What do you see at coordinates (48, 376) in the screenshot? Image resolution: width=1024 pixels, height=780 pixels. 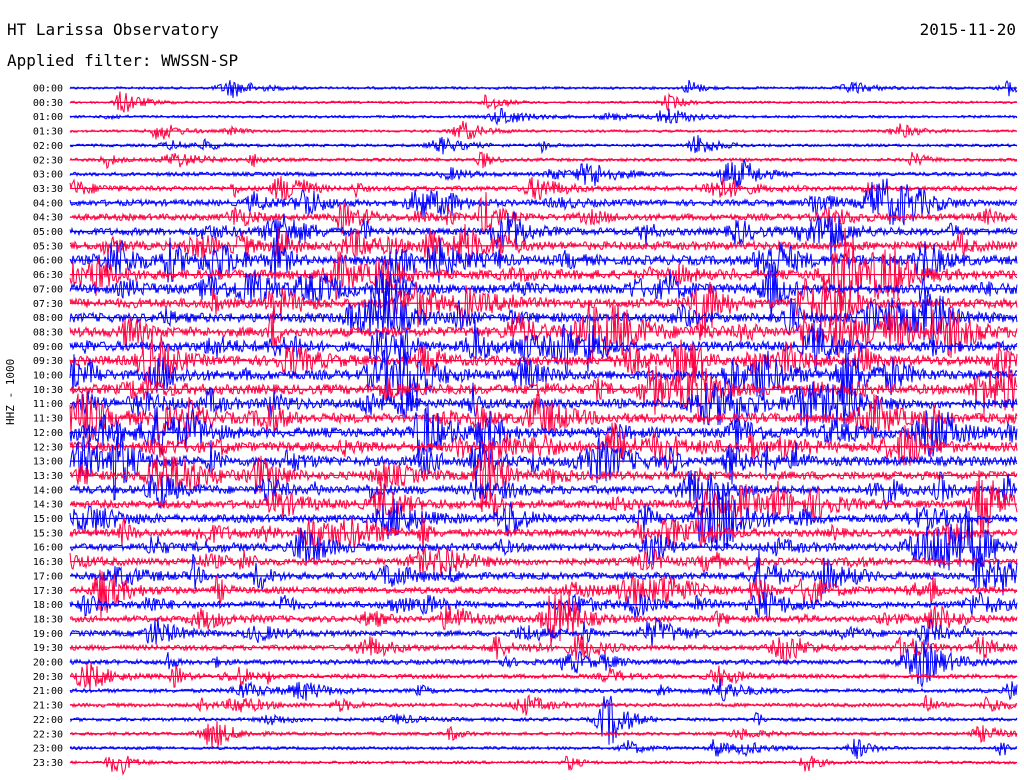 I see `time-tick-label: 10:00` at bounding box center [48, 376].